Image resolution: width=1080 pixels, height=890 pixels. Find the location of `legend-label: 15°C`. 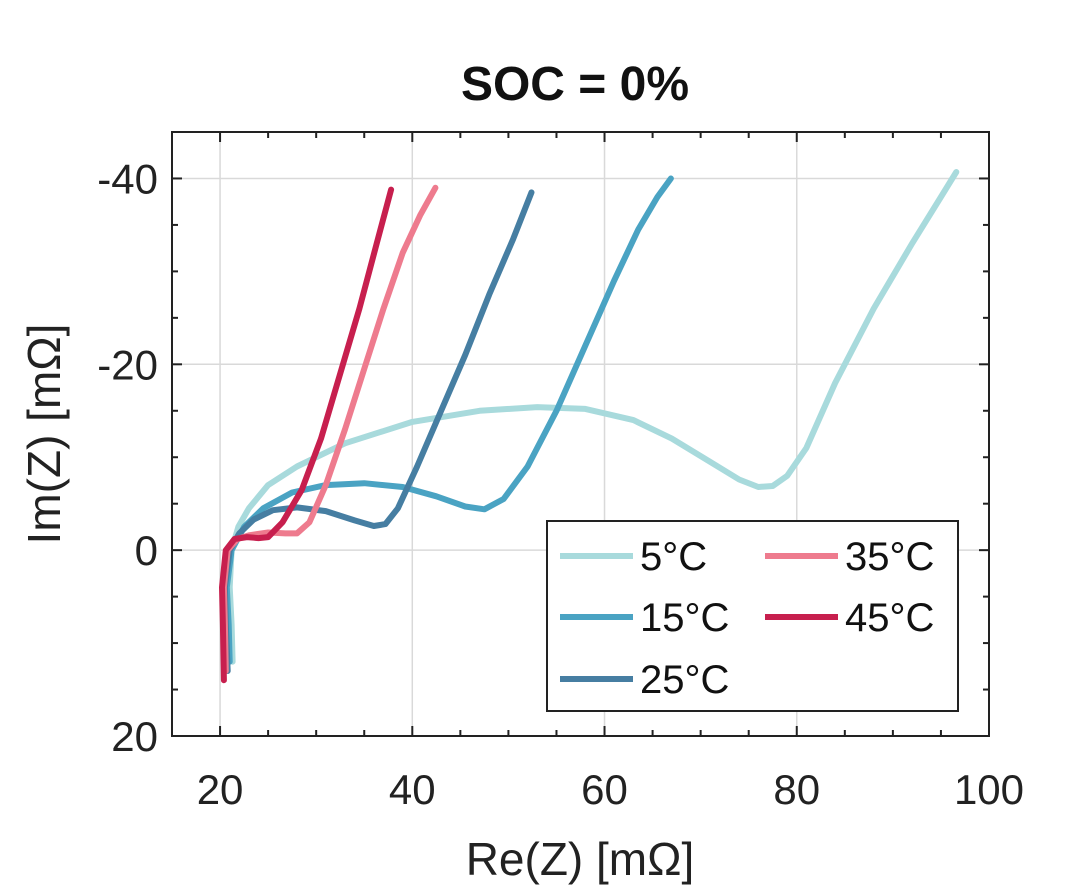

legend-label: 15°C is located at coordinates (684, 618).